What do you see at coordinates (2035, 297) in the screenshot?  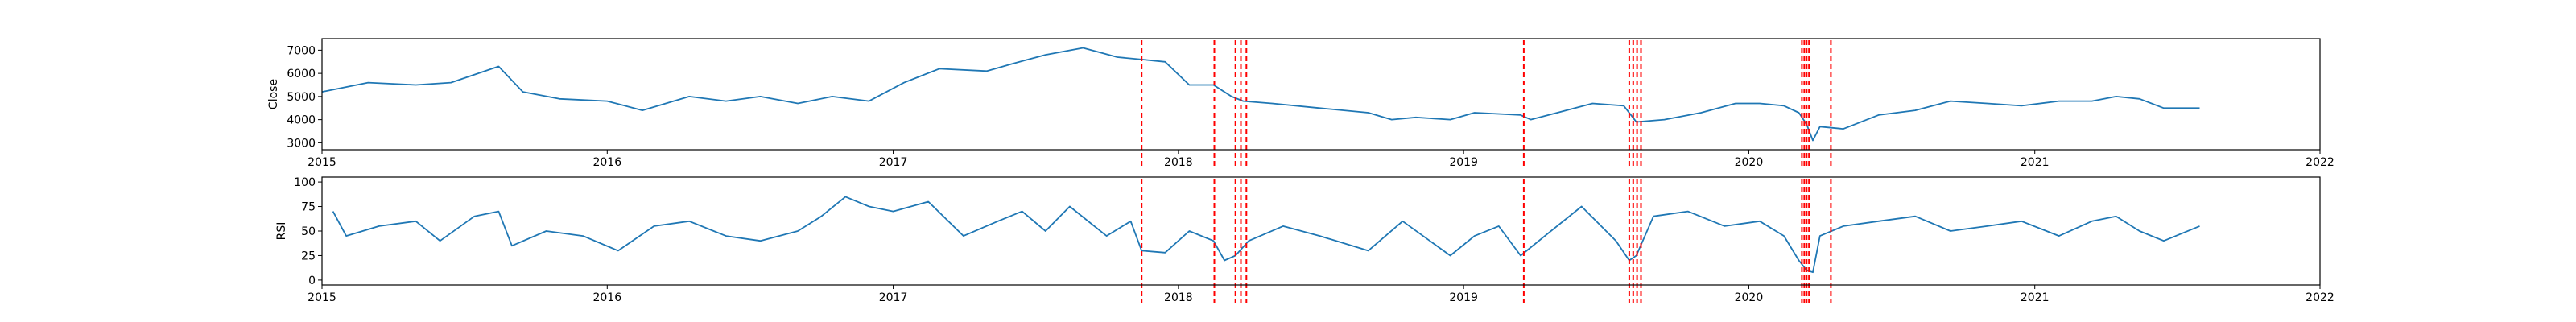 I see `rsi-x-tick-label: 2021` at bounding box center [2035, 297].